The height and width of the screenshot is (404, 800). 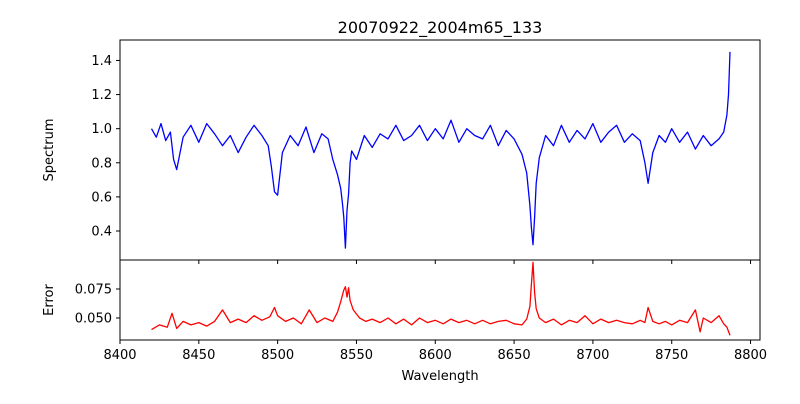 I want to click on error-y-ticks: 0.050 0.075, so click(x=97, y=304).